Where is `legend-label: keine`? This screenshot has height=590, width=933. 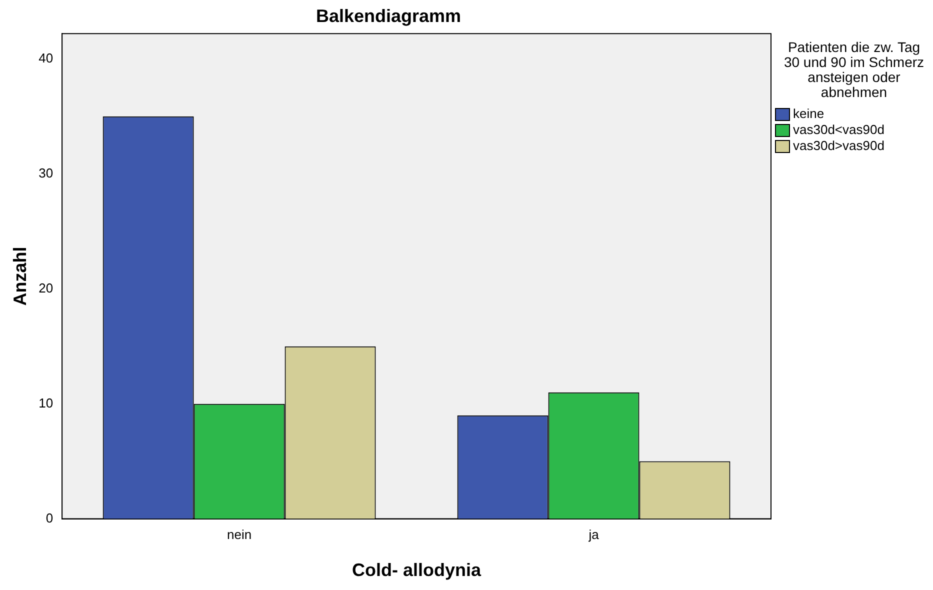
legend-label: keine is located at coordinates (808, 114).